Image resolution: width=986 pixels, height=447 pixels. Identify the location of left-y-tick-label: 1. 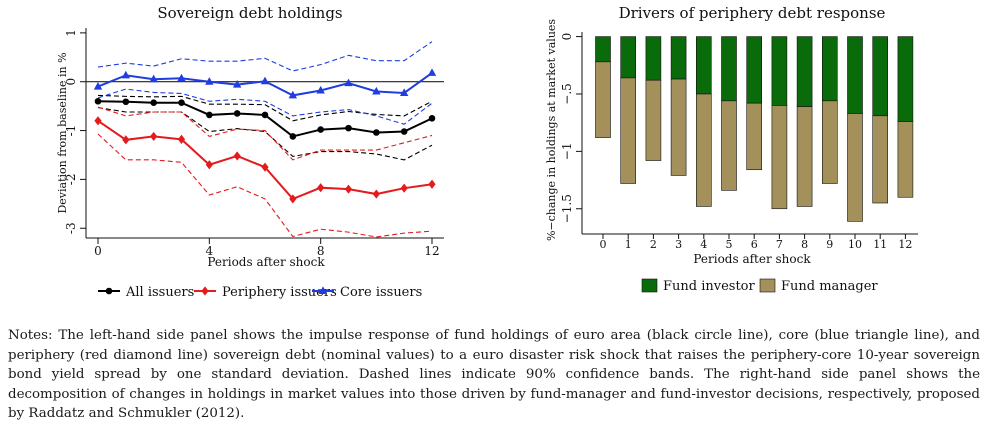
(71, 33).